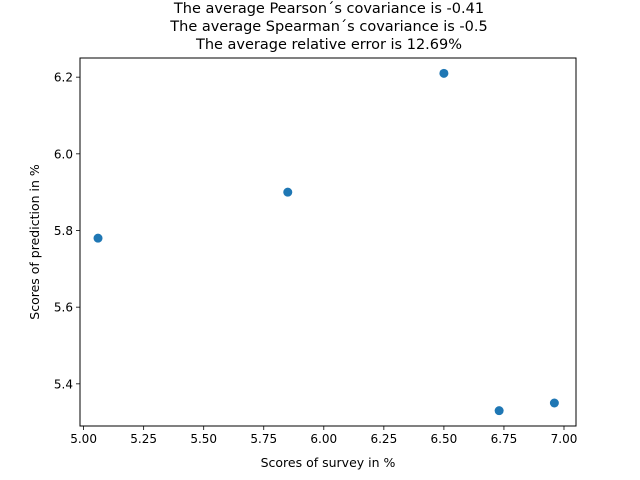 The width and height of the screenshot is (640, 480). Describe the element at coordinates (83, 439) in the screenshot. I see `x-tick-label: 5.00` at that location.